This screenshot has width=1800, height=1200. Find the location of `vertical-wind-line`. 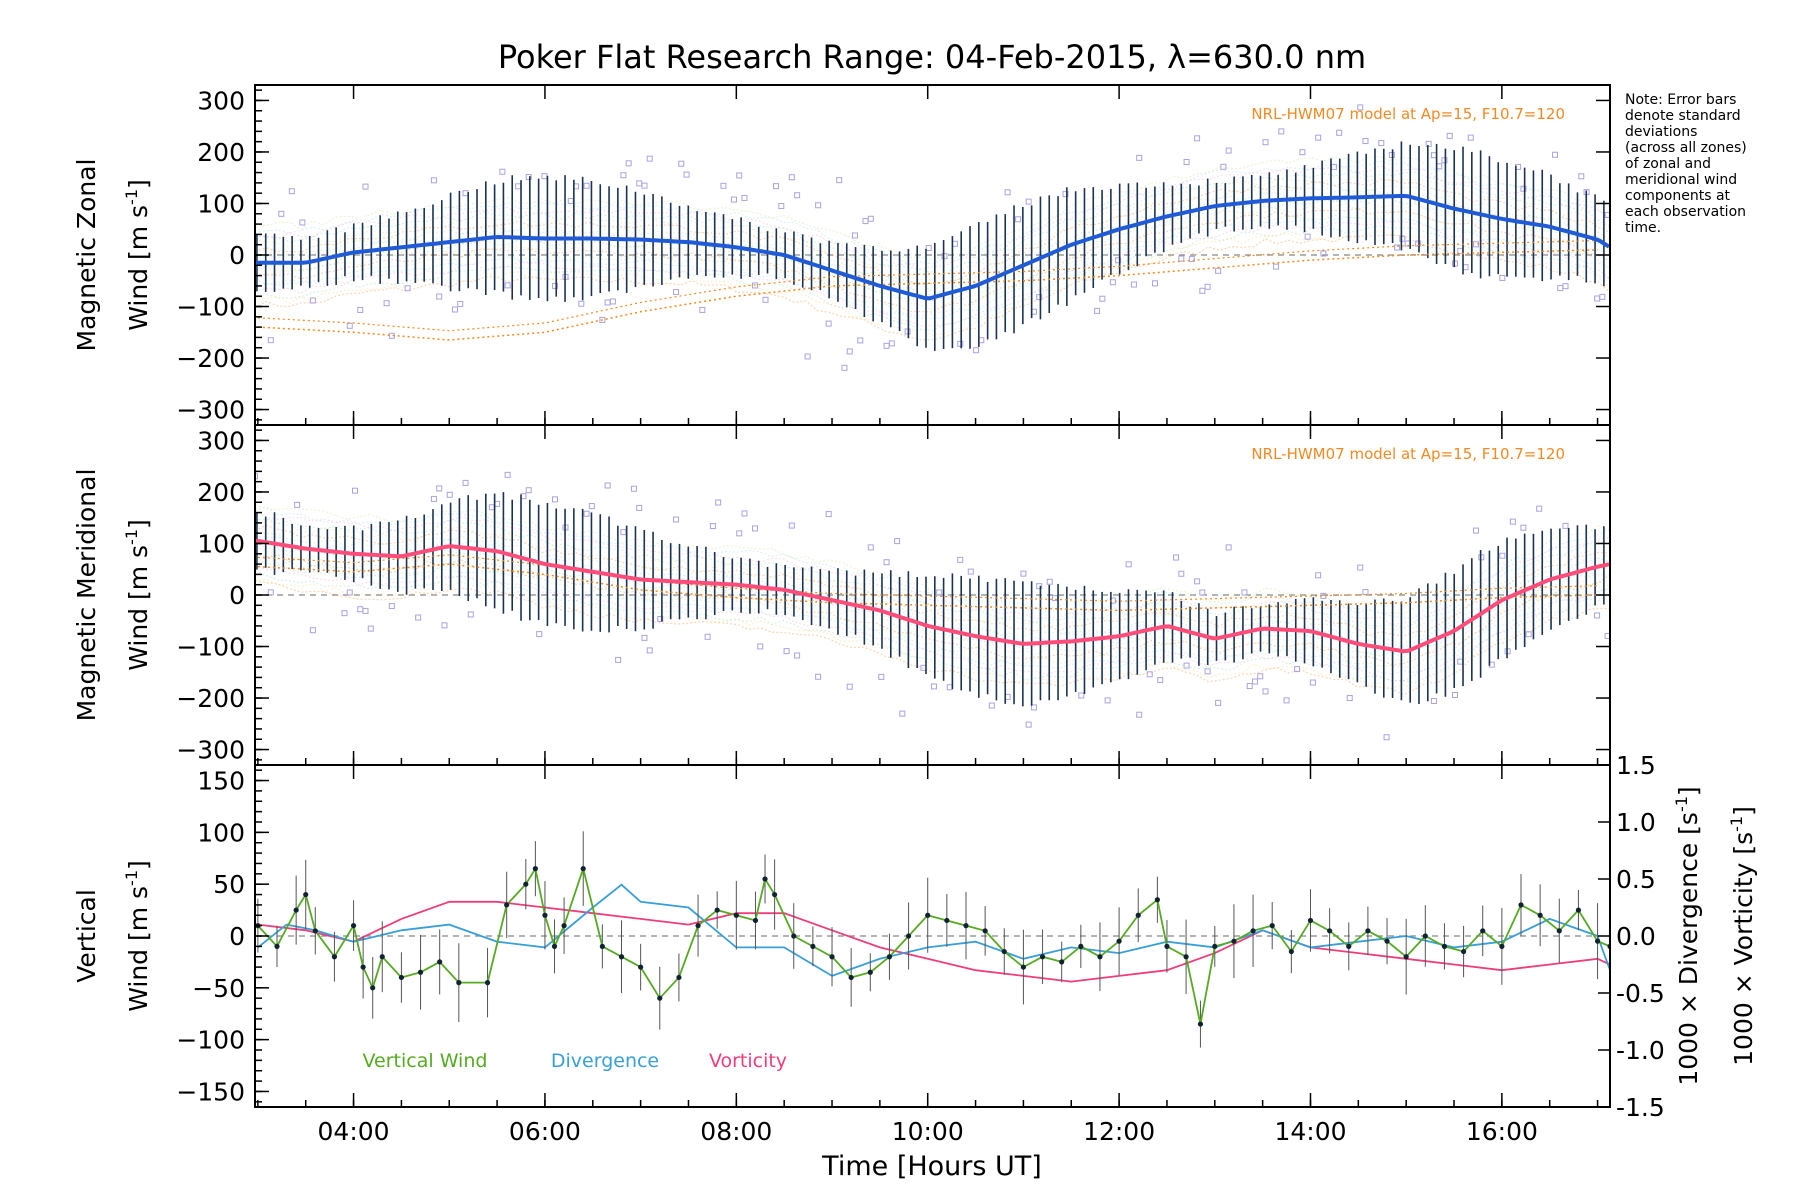

vertical-wind-line is located at coordinates (933, 945).